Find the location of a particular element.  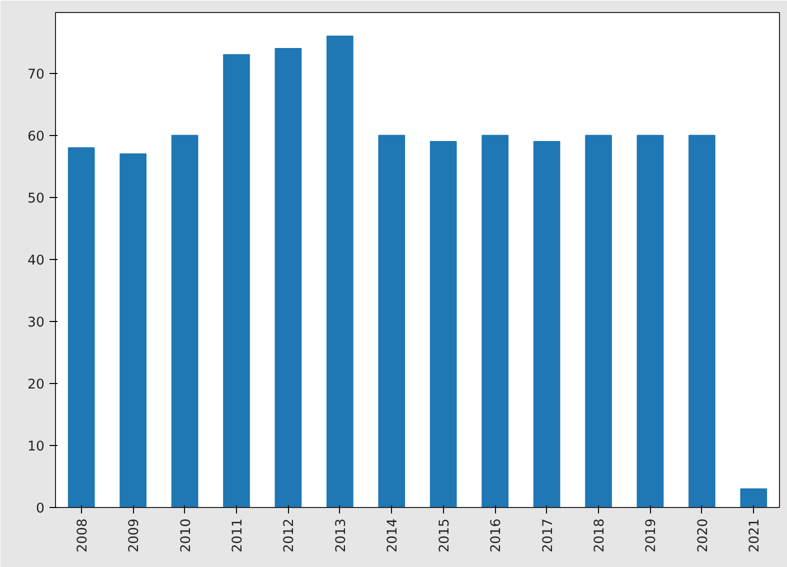

y-tick-label: 20 is located at coordinates (36, 384).